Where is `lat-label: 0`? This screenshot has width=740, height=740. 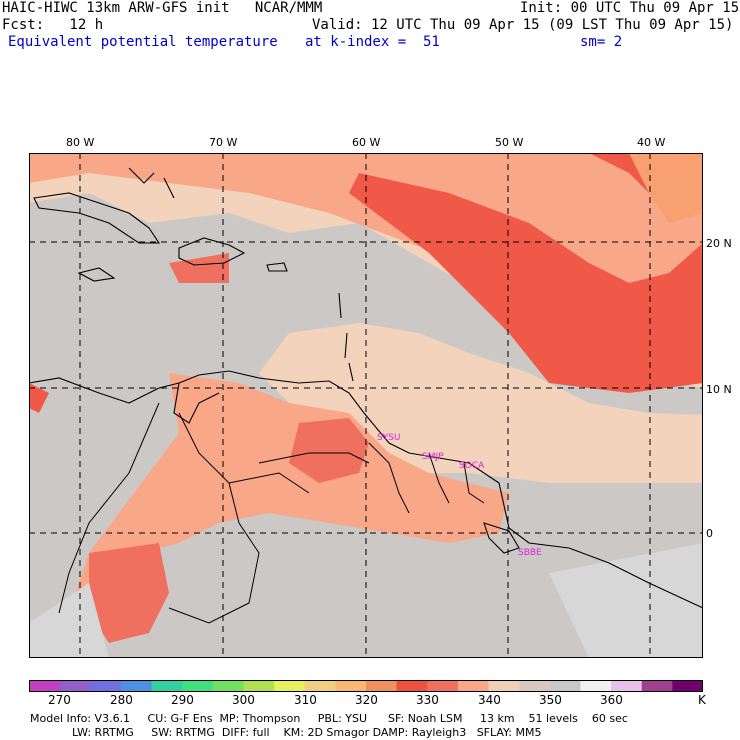
lat-label: 0 is located at coordinates (709, 533).